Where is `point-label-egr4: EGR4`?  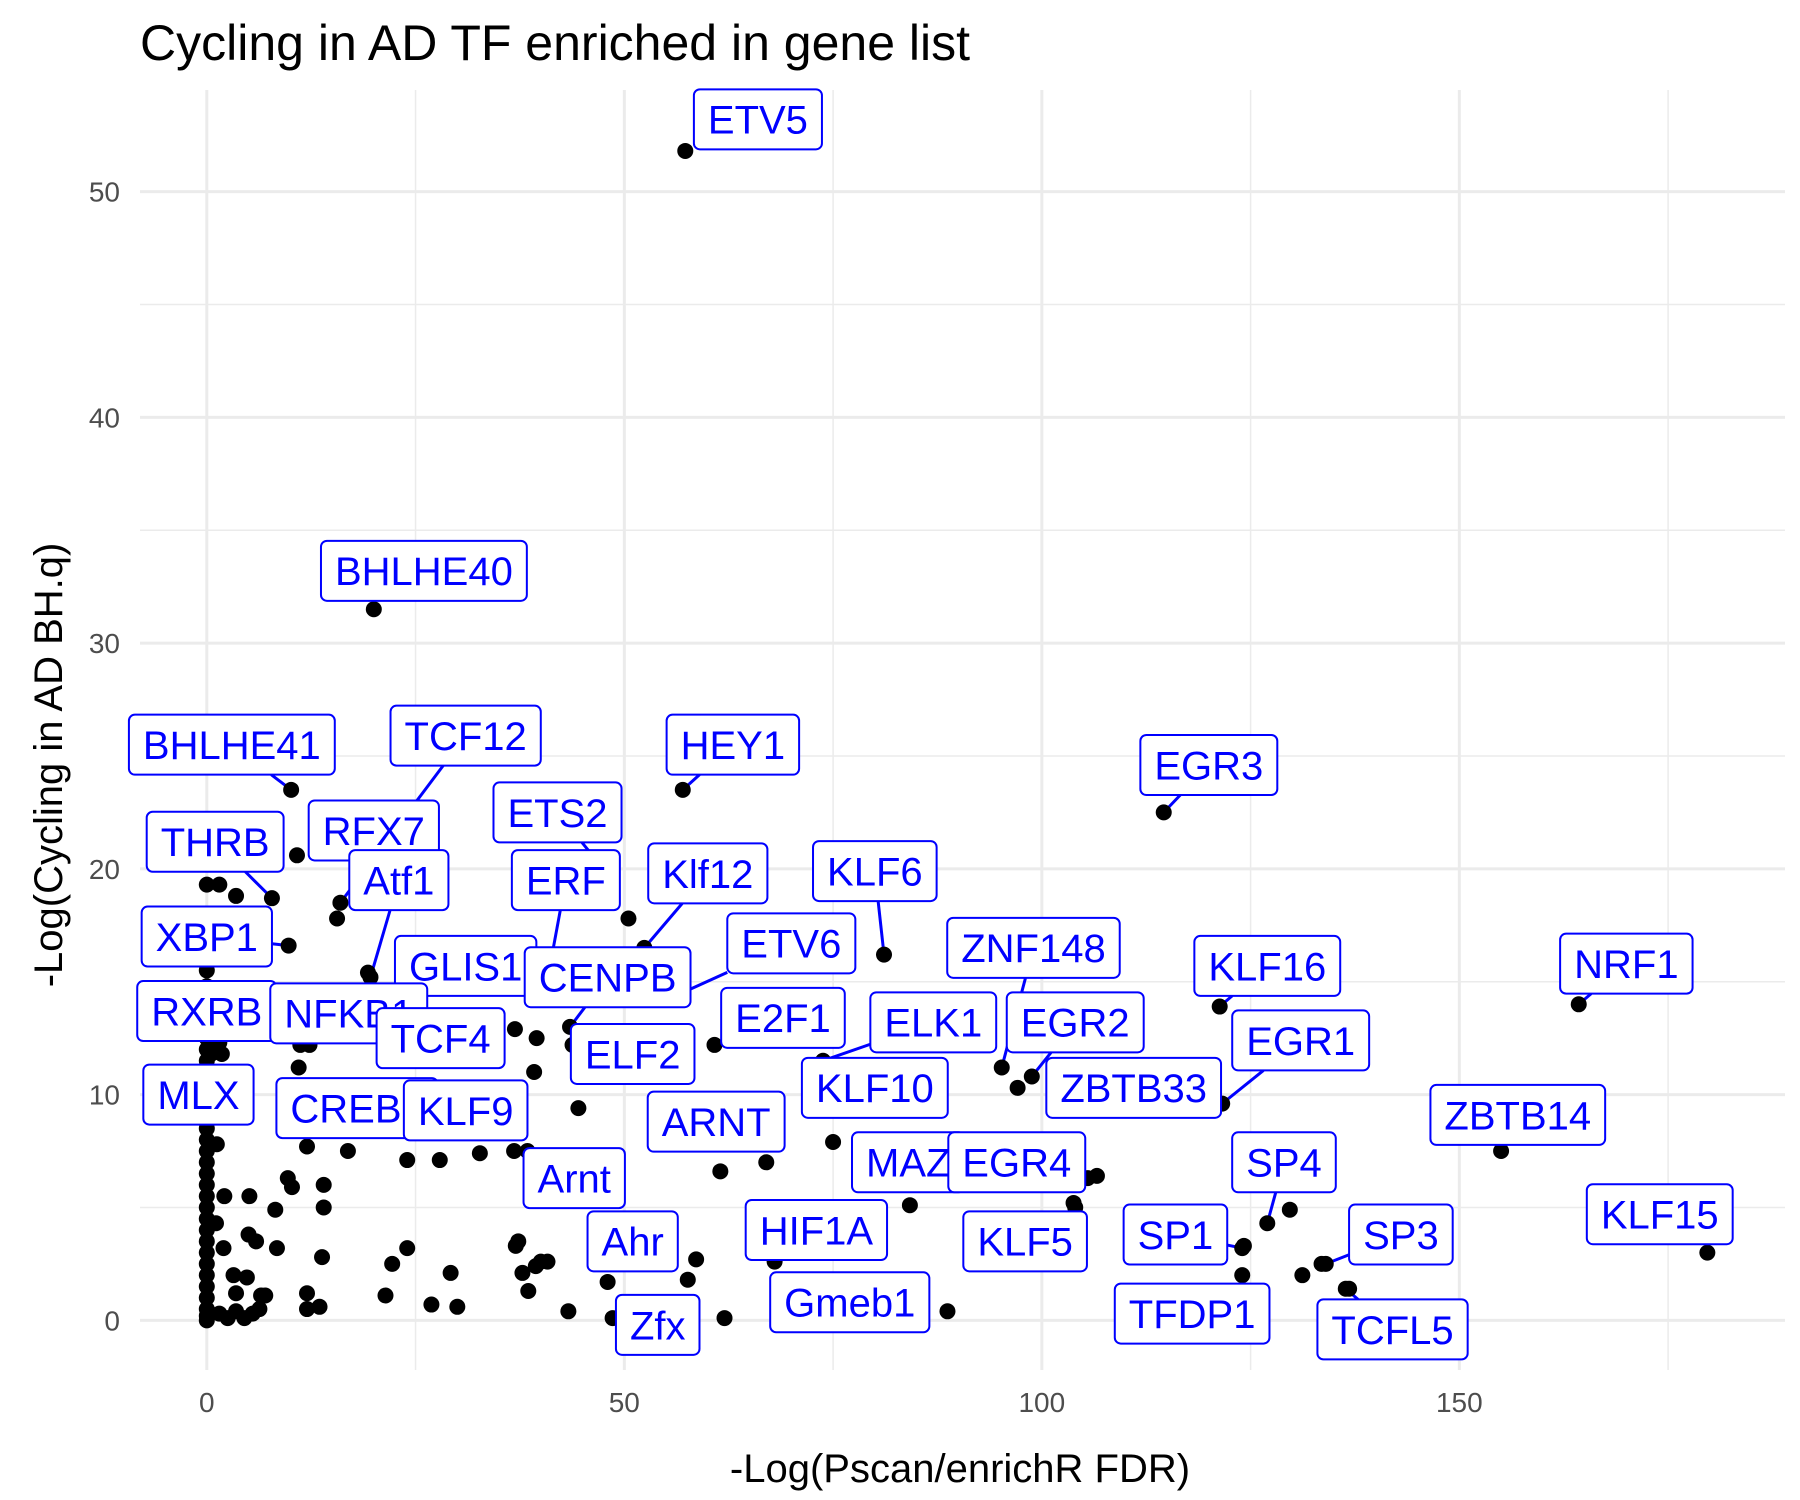 point-label-egr4: EGR4 is located at coordinates (1017, 1162).